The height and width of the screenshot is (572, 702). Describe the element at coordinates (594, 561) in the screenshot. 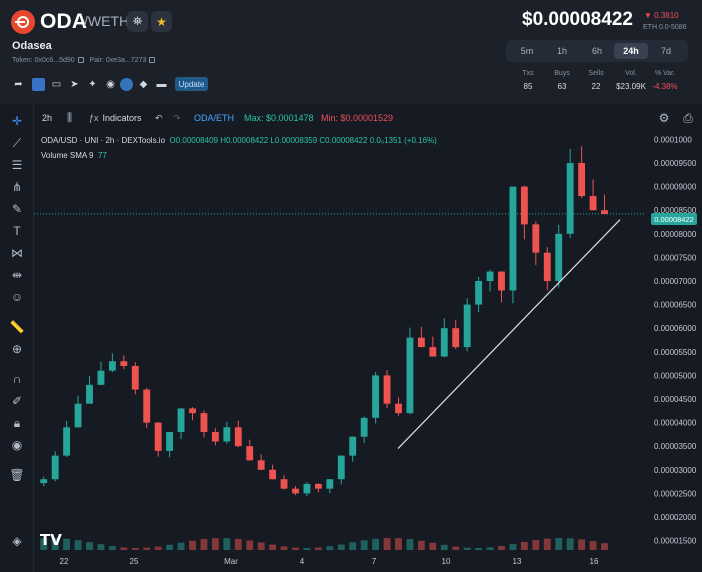

I see `x-tick-label: 16` at that location.